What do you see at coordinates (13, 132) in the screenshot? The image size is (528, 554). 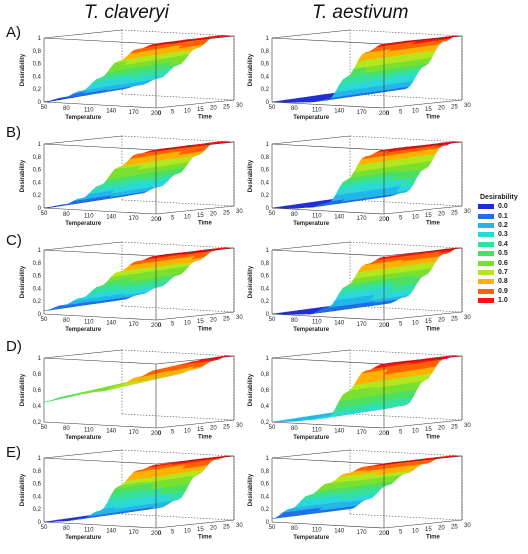 I see `row-label-b: B)` at bounding box center [13, 132].